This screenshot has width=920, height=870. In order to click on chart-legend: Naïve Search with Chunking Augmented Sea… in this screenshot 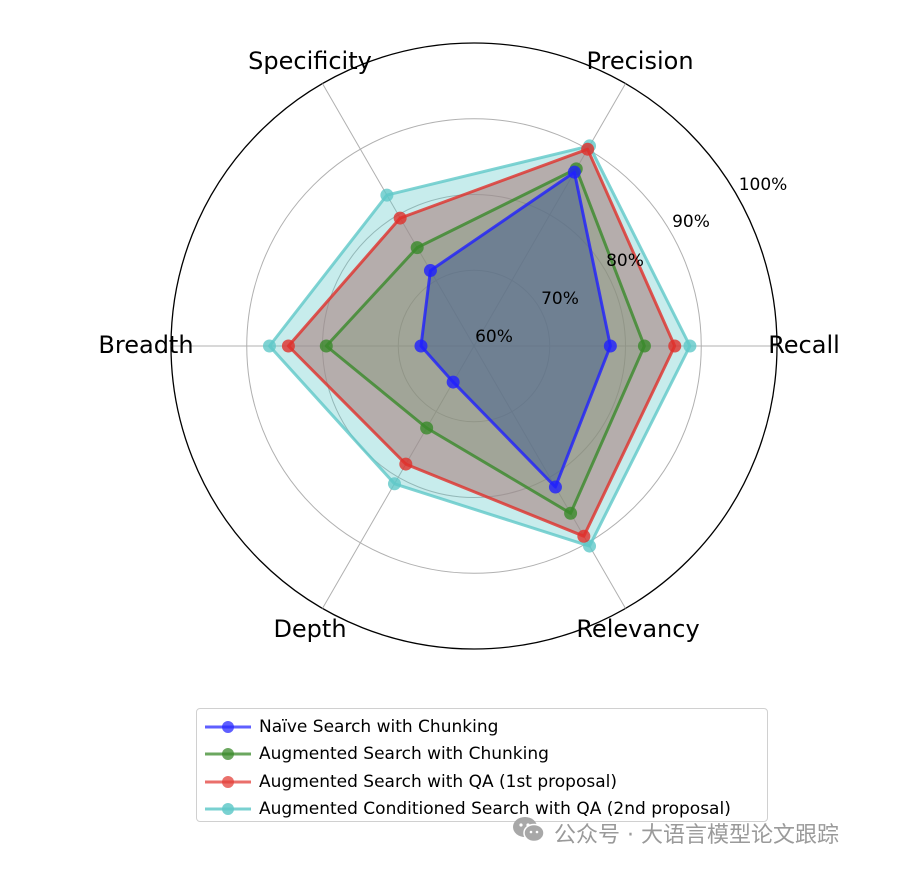, I will do `click(482, 765)`.